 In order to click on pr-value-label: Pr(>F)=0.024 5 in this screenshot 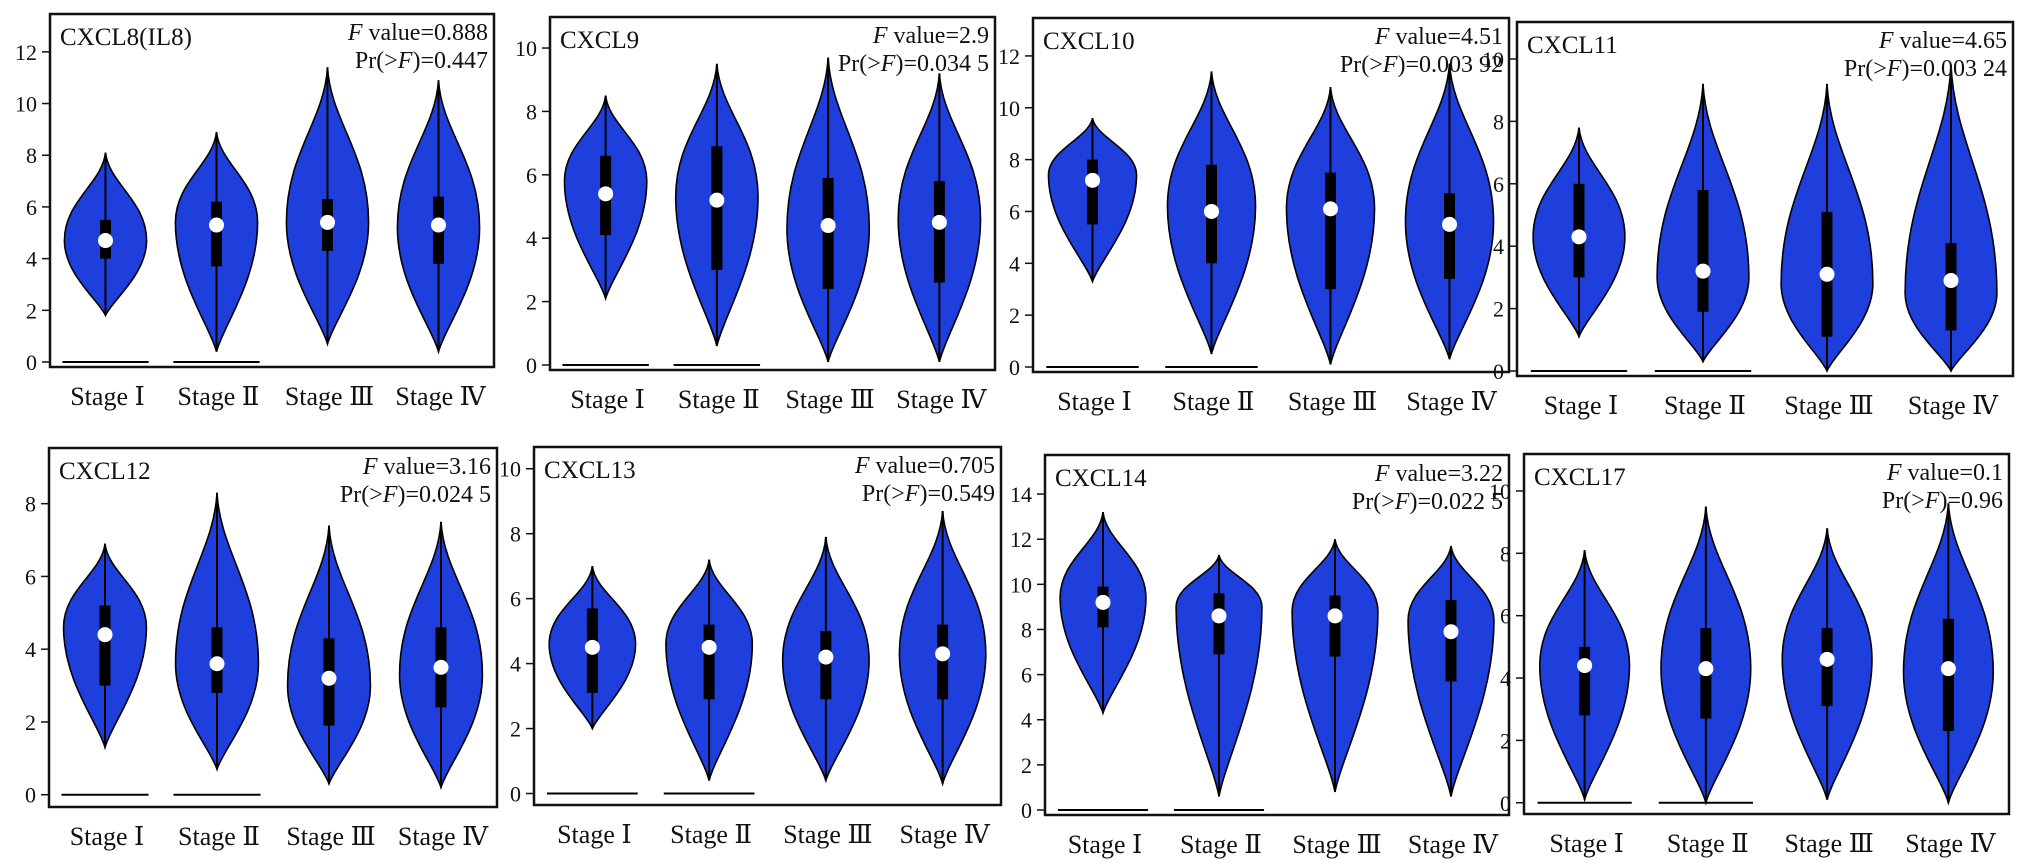, I will do `click(415, 495)`.